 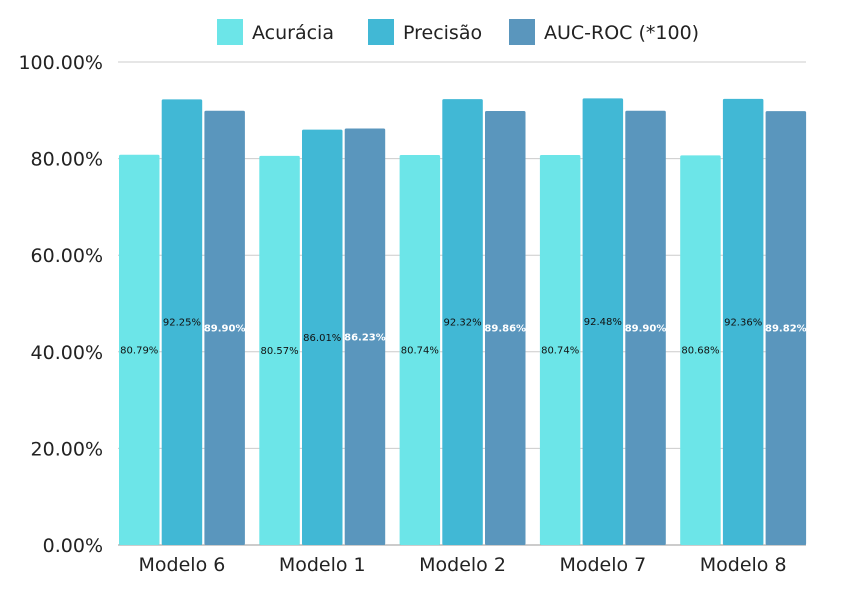 I want to click on y-tick-label: 100.00%, so click(x=60, y=63).